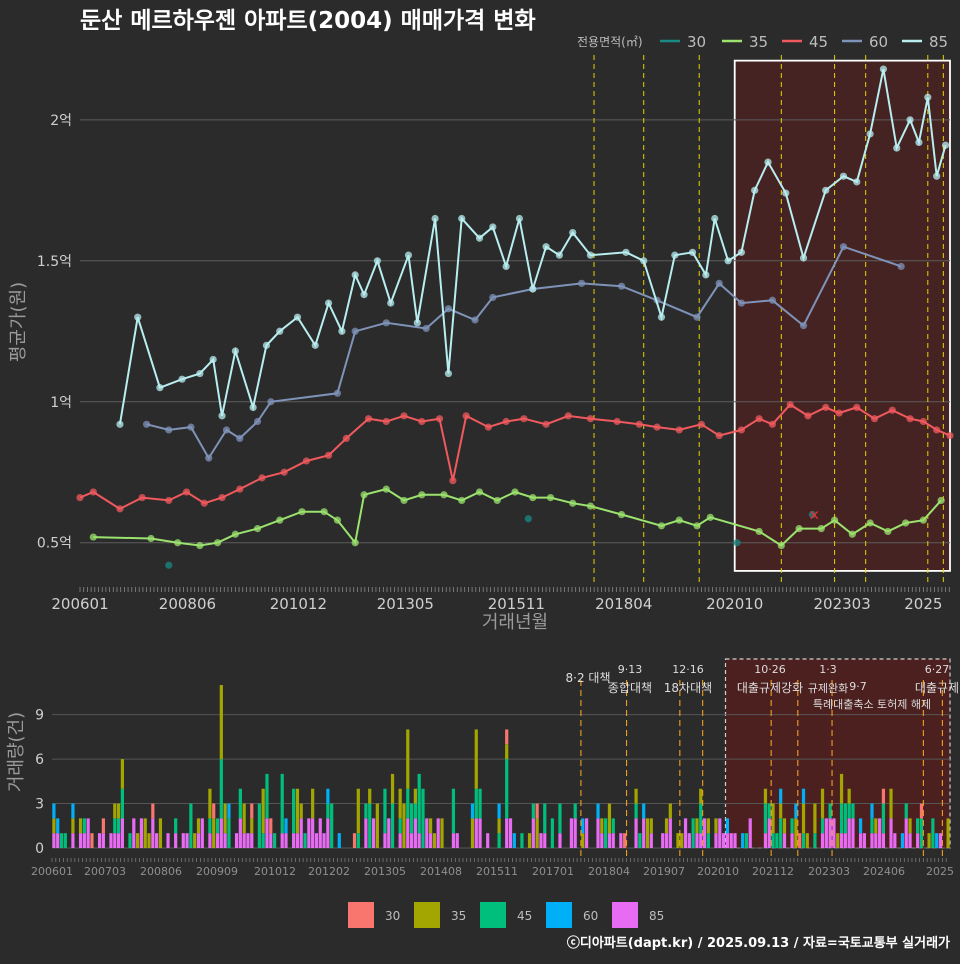 This screenshot has height=964, width=960. I want to click on policy-annotation: 종합대책, so click(630, 687).